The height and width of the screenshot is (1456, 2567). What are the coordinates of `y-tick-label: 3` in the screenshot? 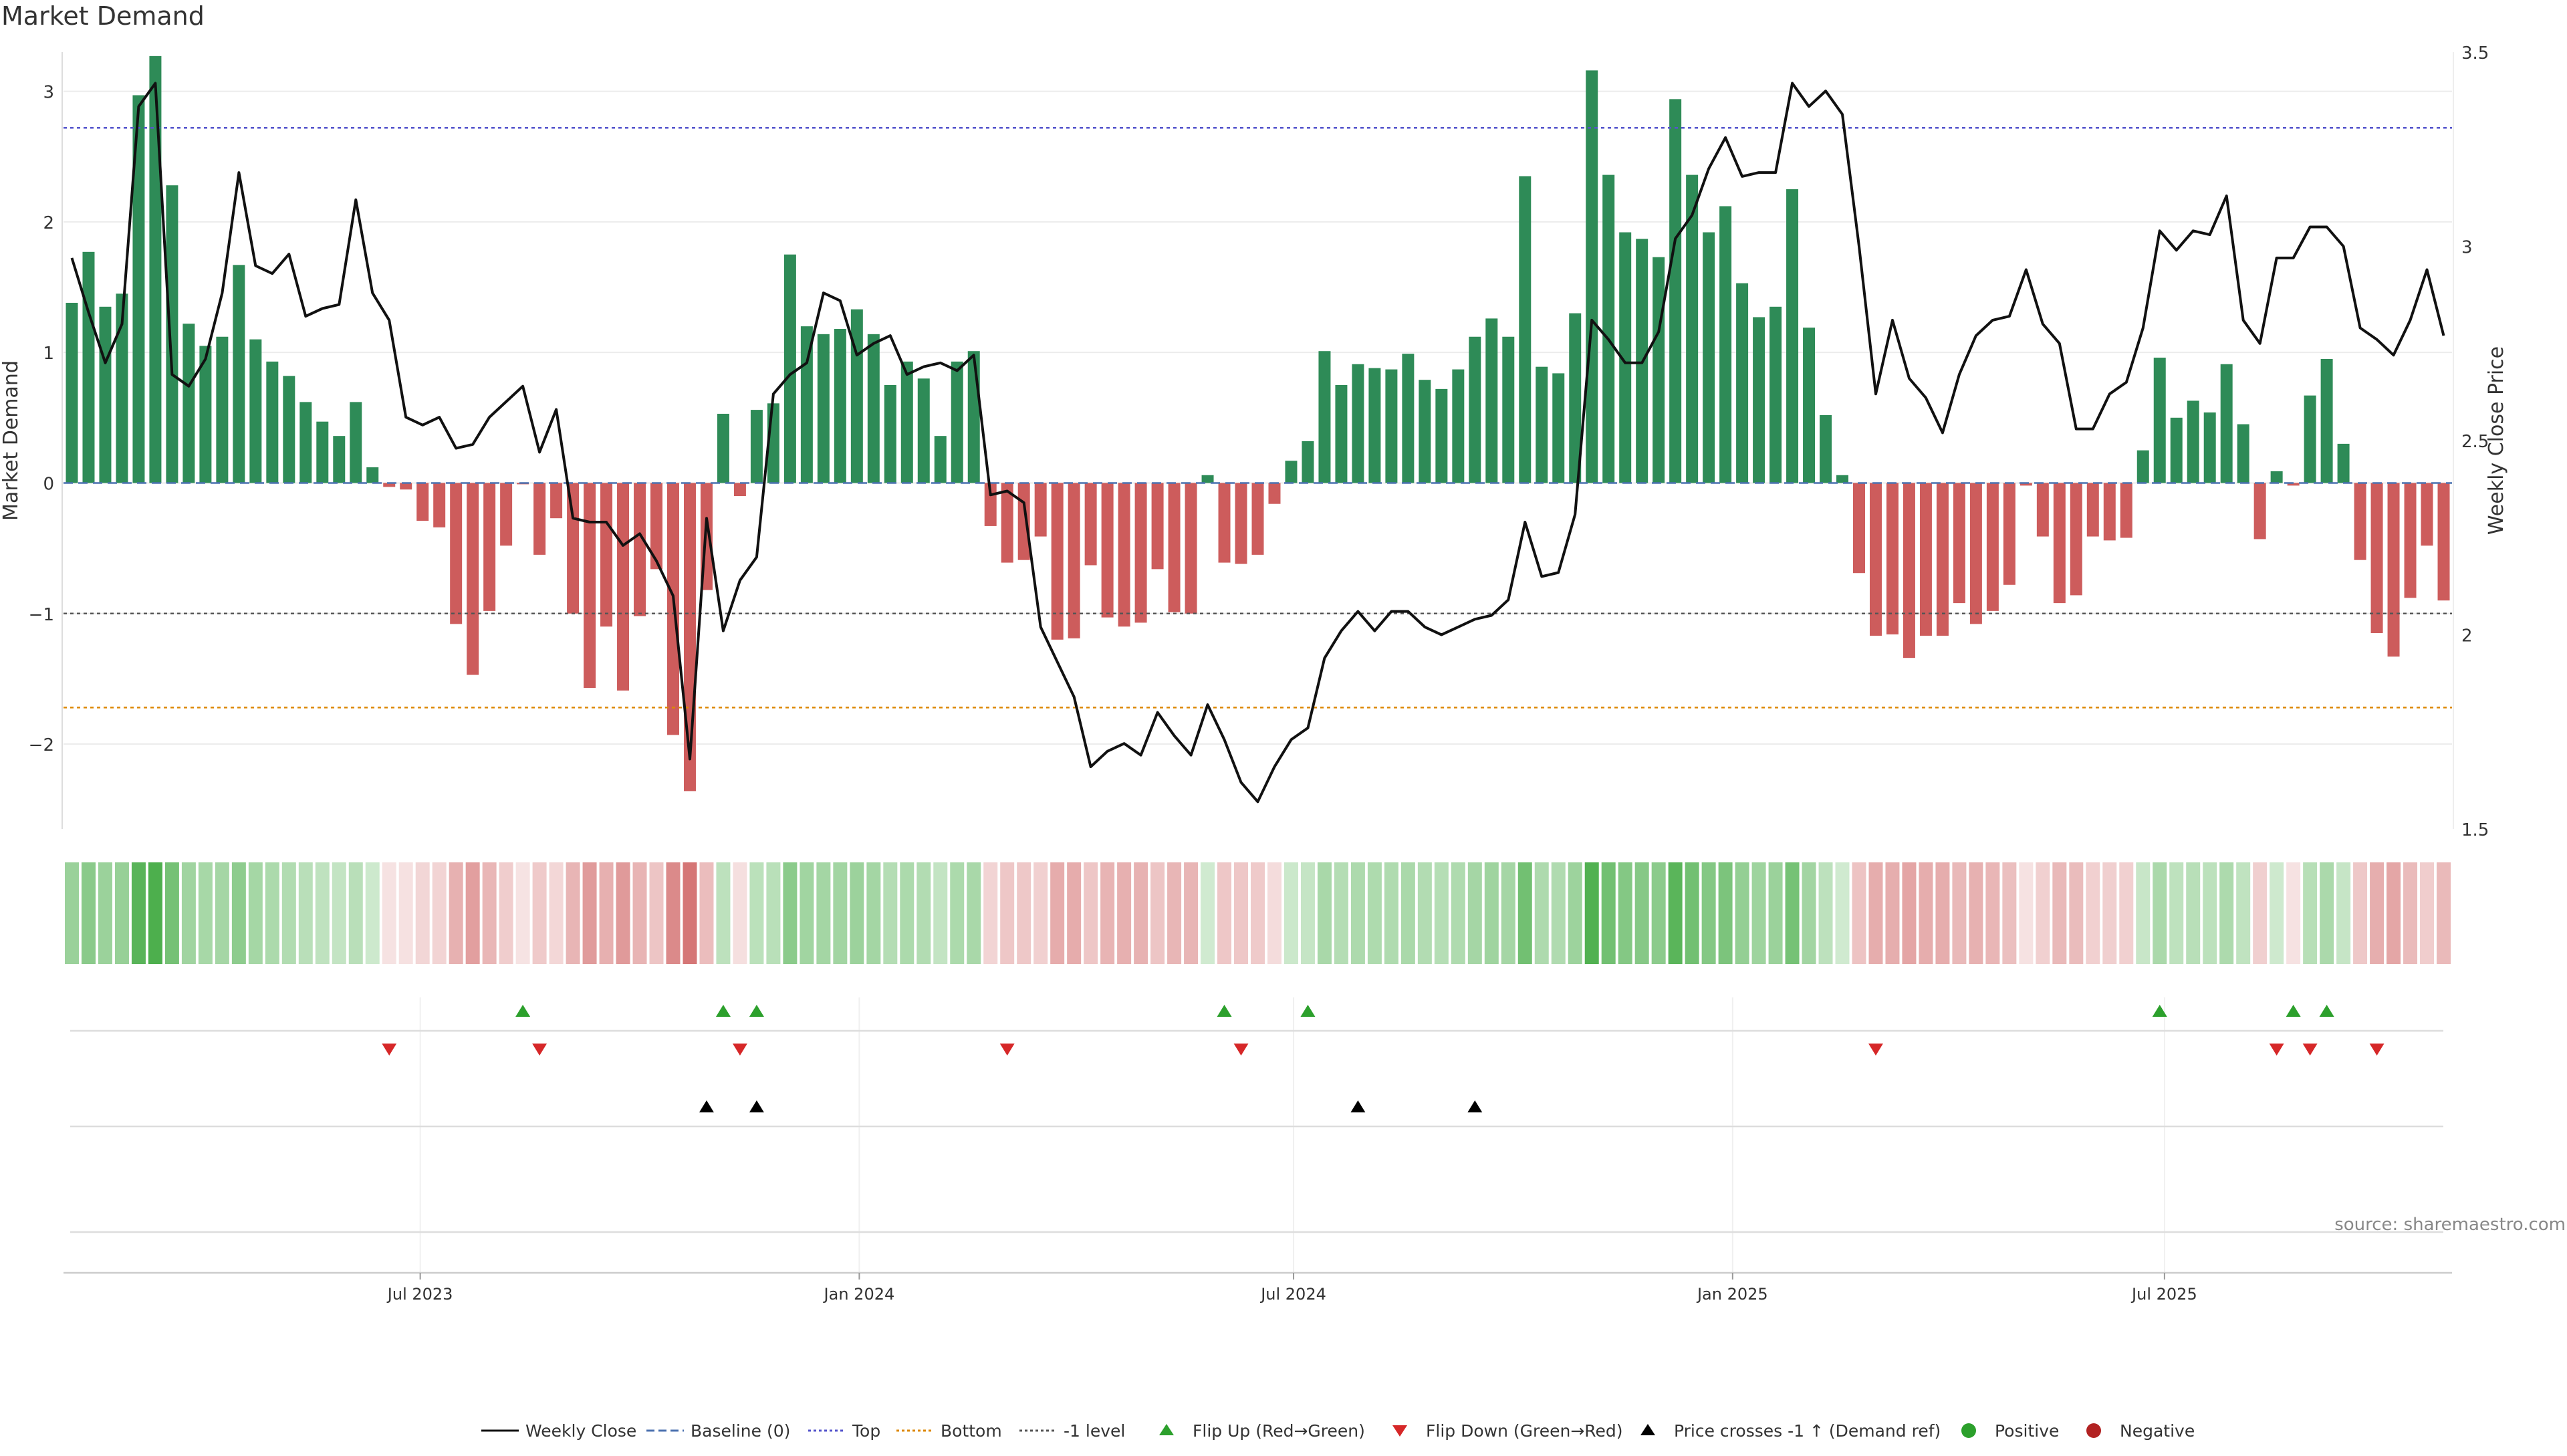 It's located at (48, 93).